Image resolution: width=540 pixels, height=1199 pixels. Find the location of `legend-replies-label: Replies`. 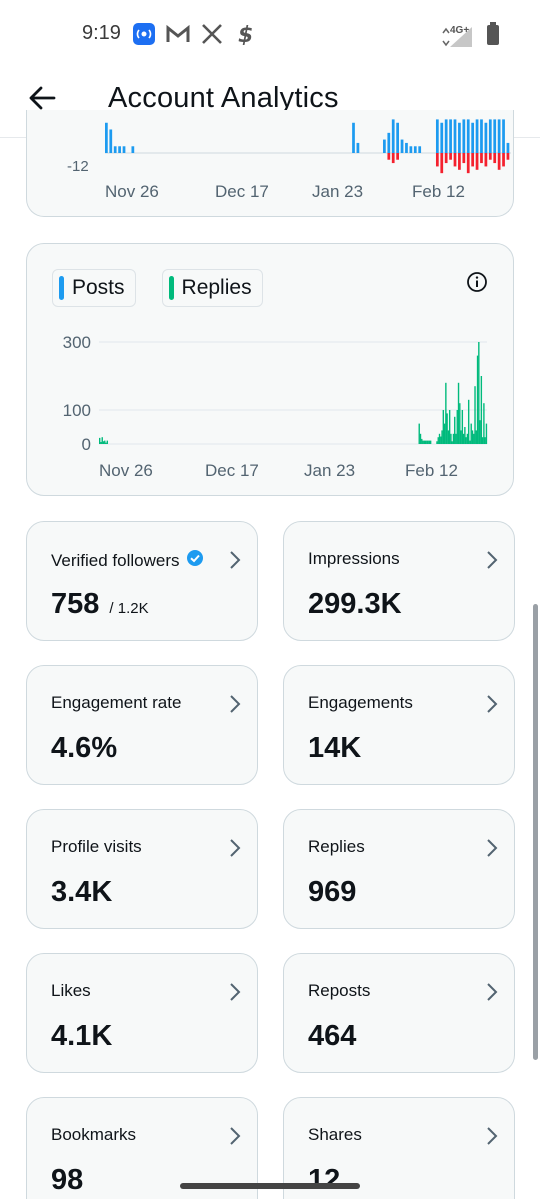

legend-replies-label: Replies is located at coordinates (216, 287).